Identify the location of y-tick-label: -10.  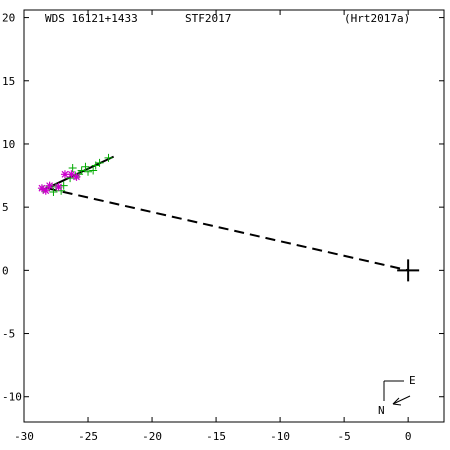
(12, 397).